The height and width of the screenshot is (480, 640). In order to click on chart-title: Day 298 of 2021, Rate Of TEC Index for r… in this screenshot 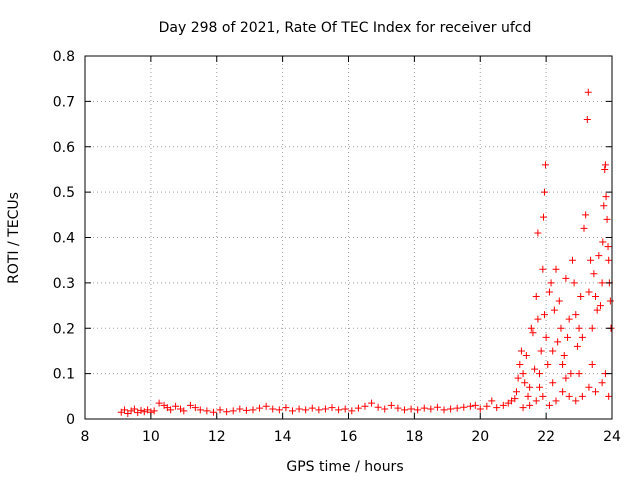, I will do `click(345, 28)`.